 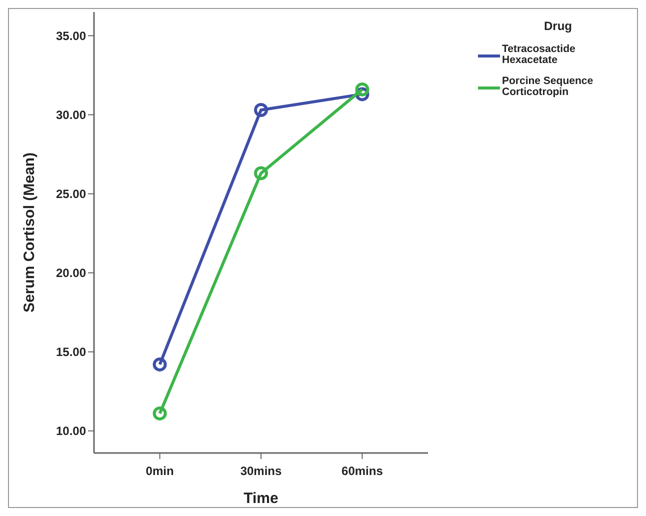 I want to click on y-tick-label: 20.00, so click(x=71, y=273).